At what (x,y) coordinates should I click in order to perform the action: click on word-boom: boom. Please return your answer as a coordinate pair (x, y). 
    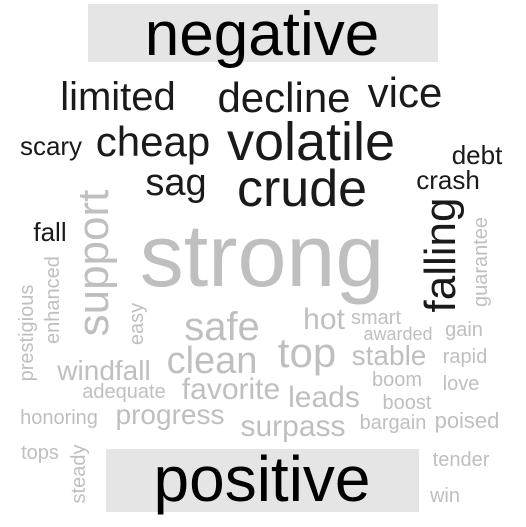
    Looking at the image, I should click on (397, 380).